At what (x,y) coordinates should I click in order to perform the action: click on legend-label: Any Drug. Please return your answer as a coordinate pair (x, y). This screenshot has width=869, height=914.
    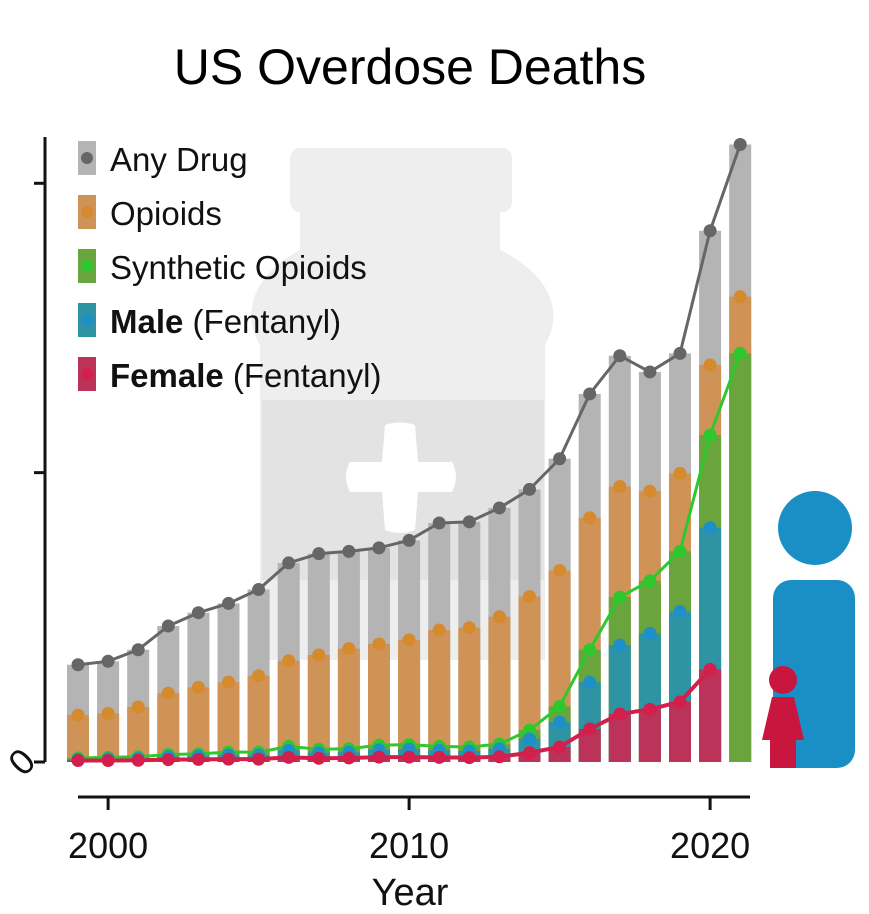
    Looking at the image, I should click on (179, 159).